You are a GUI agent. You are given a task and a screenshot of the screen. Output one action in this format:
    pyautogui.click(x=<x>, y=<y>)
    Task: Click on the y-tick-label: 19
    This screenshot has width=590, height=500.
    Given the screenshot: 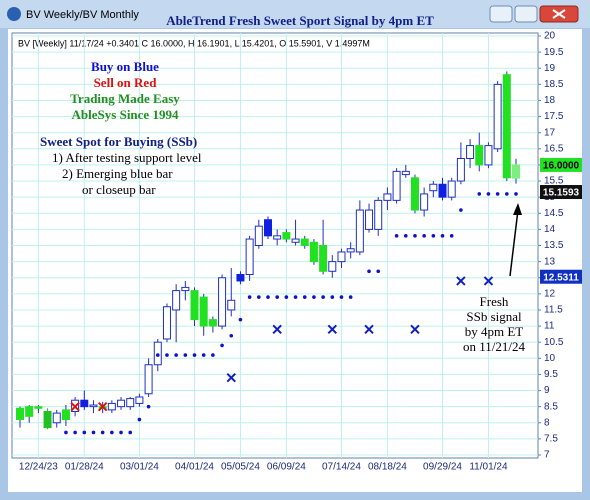 What is the action you would take?
    pyautogui.click(x=550, y=68)
    